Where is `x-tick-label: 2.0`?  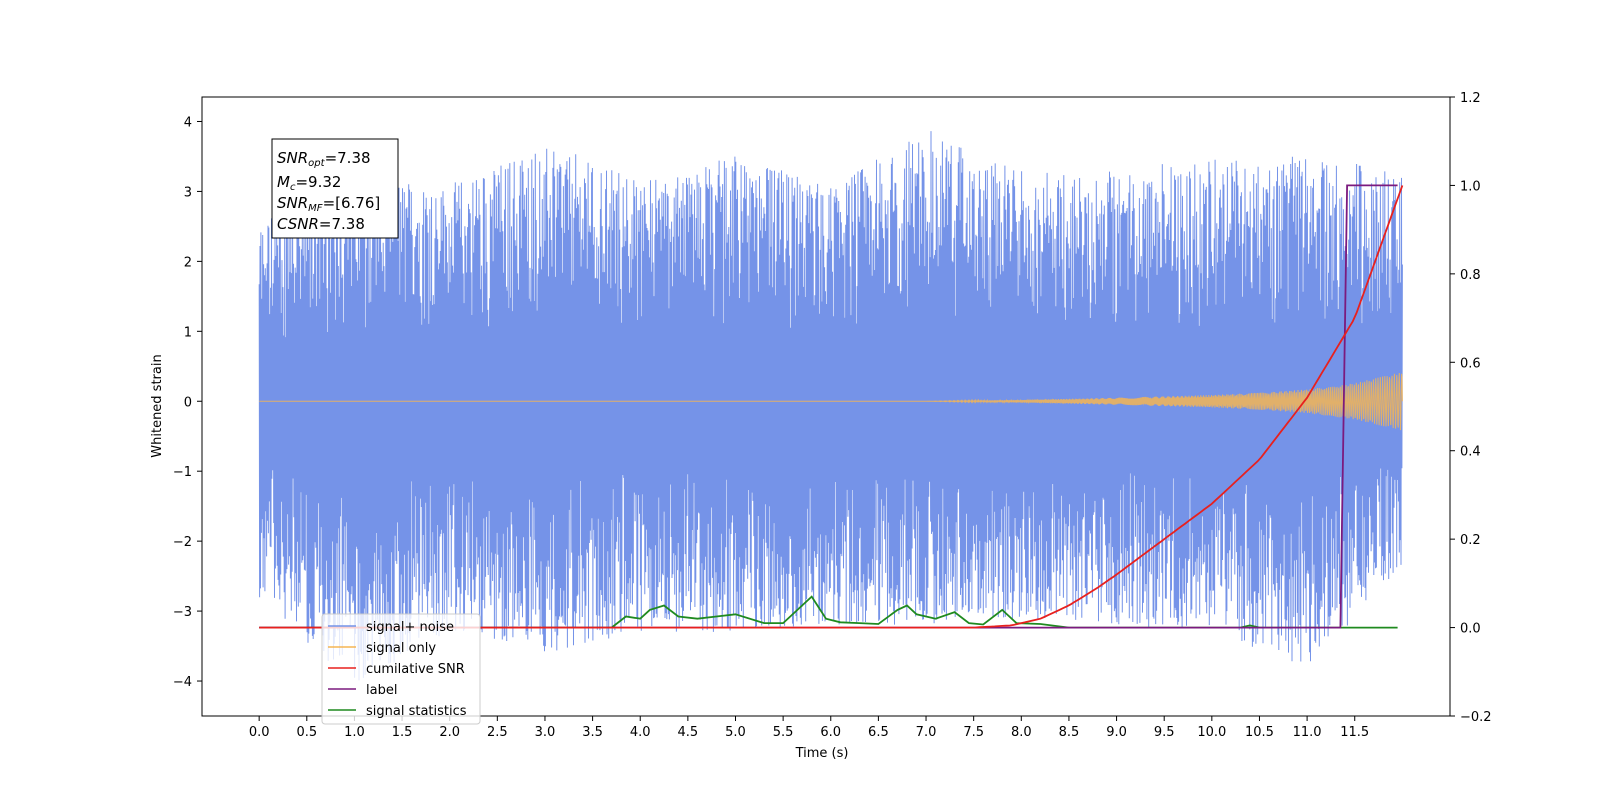
x-tick-label: 2.0 is located at coordinates (449, 732).